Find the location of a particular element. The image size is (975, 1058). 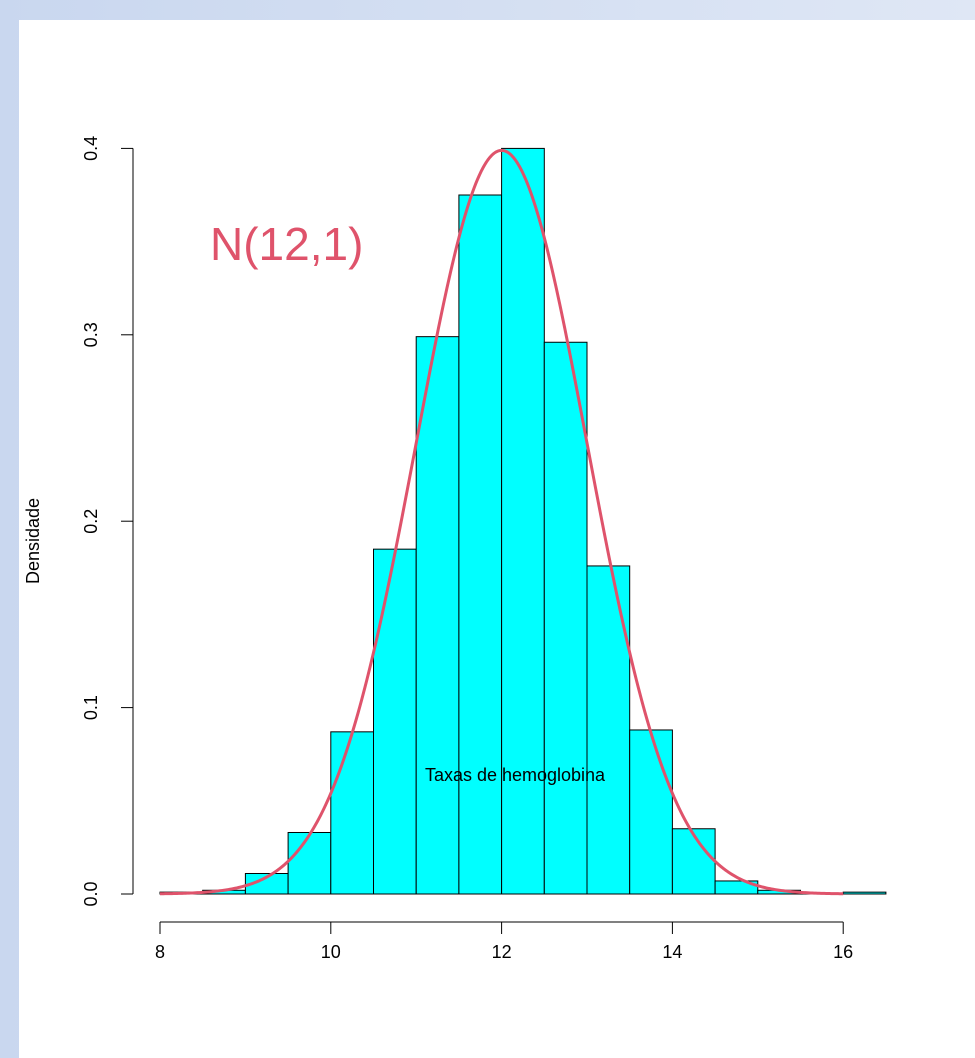

x-axis: 8 10 12 14 16 is located at coordinates (504, 941).